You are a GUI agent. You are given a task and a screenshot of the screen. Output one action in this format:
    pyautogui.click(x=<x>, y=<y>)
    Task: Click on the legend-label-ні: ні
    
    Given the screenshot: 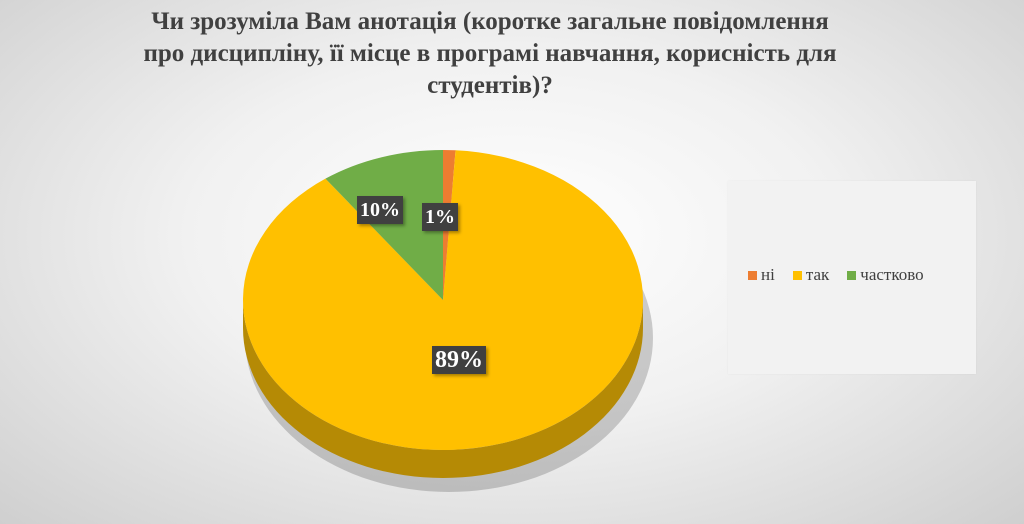 What is the action you would take?
    pyautogui.click(x=768, y=274)
    